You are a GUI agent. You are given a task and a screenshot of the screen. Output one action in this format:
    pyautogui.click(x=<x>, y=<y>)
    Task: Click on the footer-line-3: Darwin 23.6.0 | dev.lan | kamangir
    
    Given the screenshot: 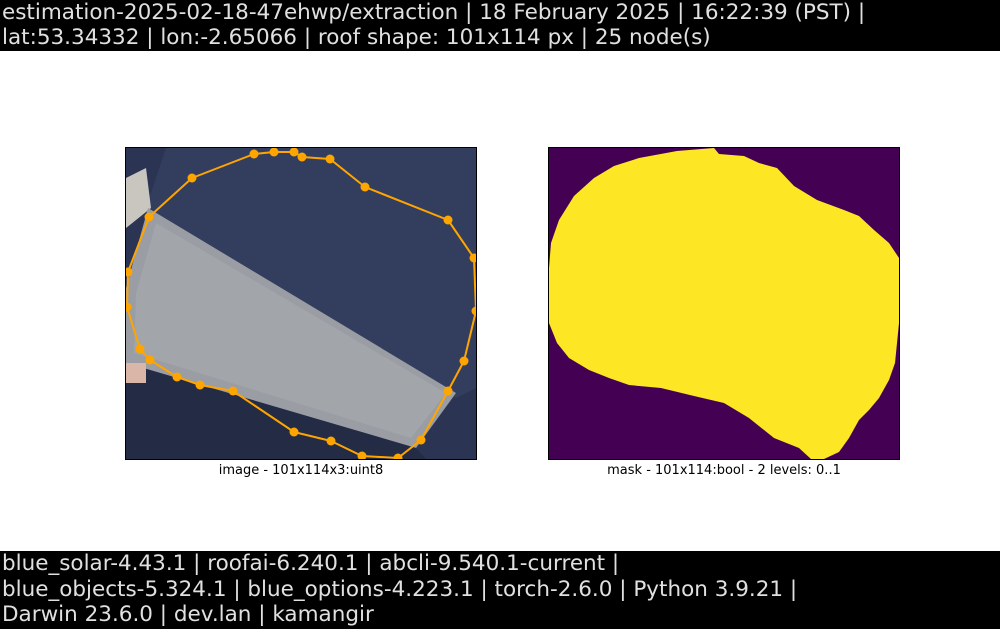 What is the action you would take?
    pyautogui.click(x=188, y=614)
    